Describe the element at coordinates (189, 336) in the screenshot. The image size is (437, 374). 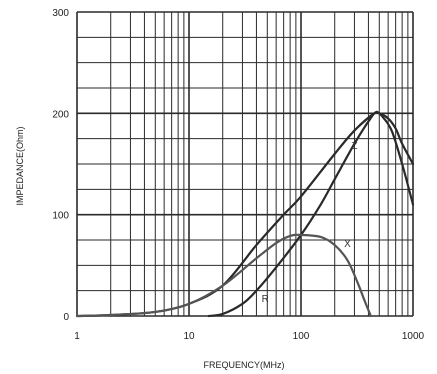
I see `x-tick-label: 10` at that location.